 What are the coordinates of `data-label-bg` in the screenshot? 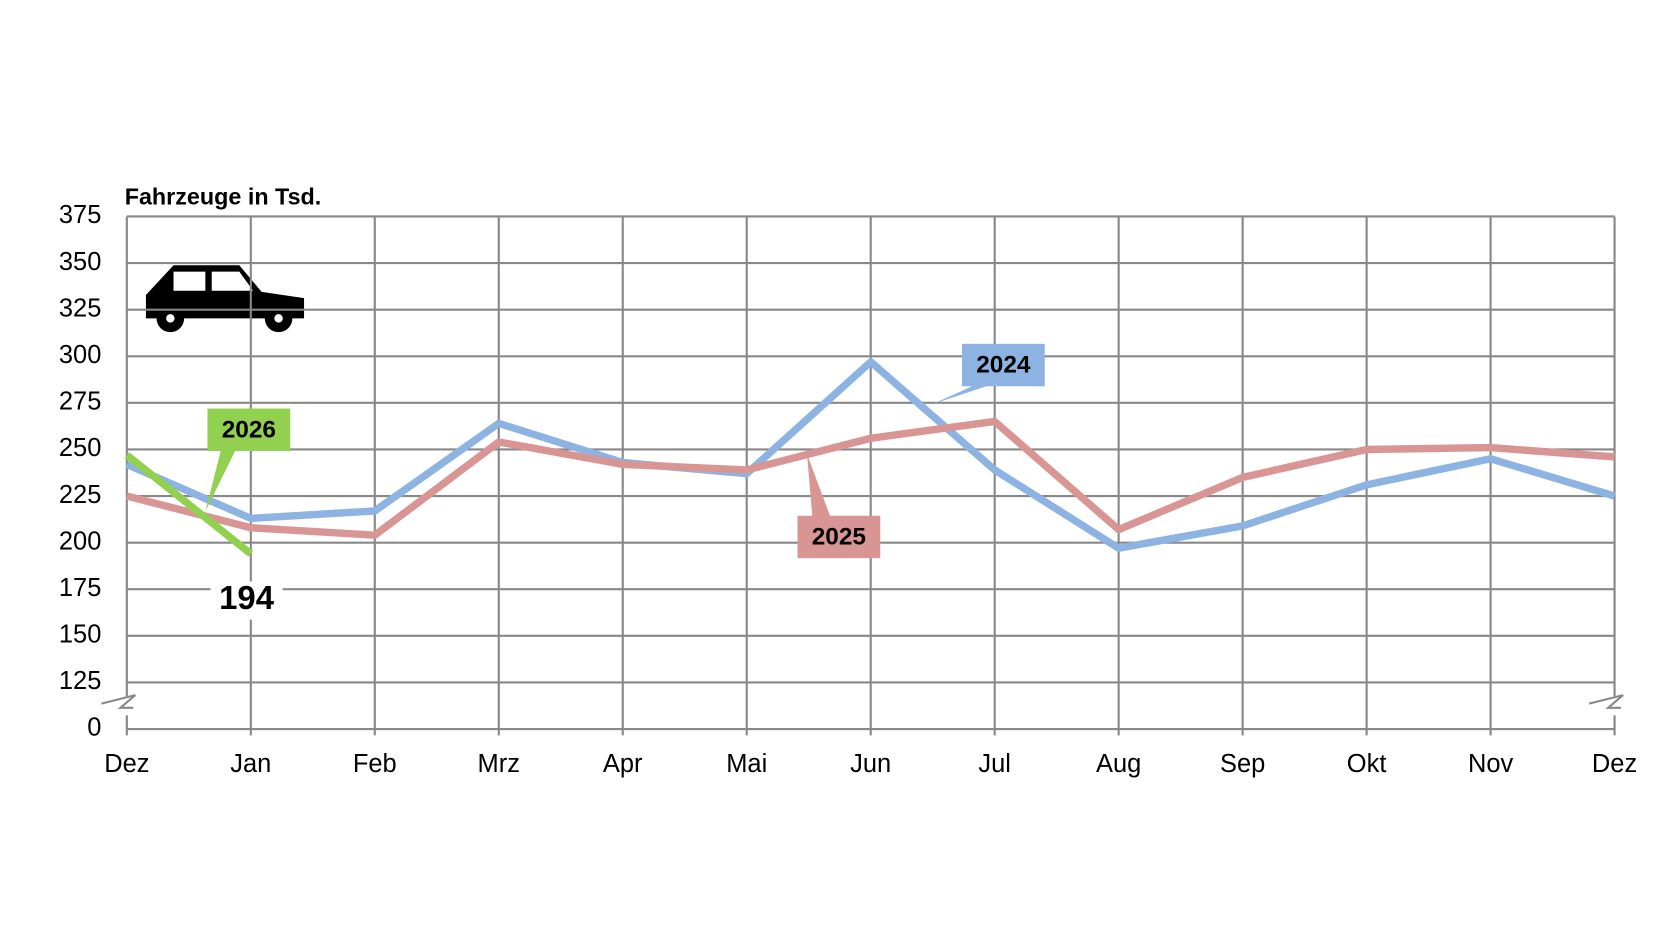 It's located at (246, 600).